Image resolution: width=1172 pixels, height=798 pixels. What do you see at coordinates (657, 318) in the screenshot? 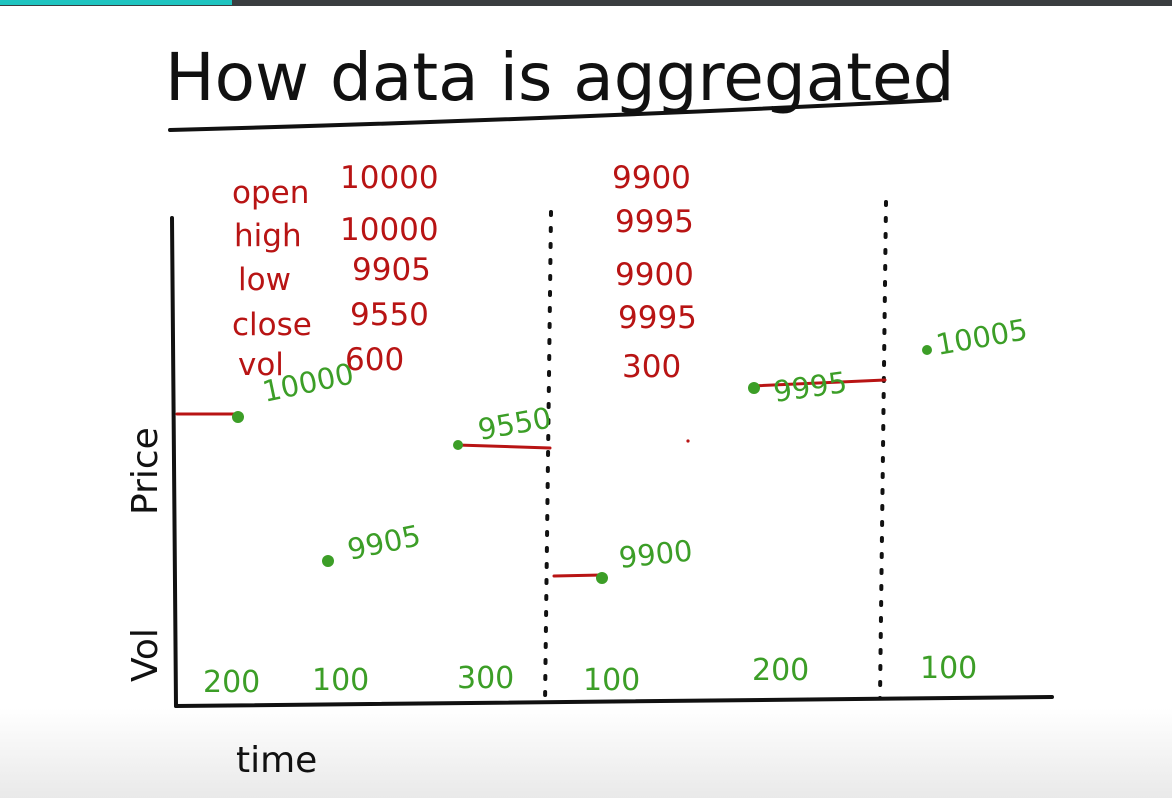
I see `summary-2-close-value: 9995` at bounding box center [657, 318].